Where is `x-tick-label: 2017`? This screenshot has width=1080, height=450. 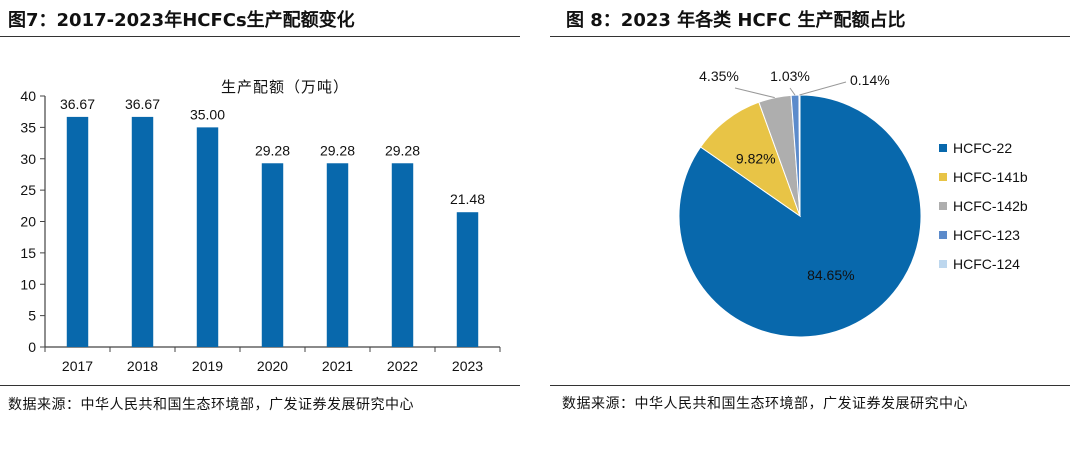 x-tick-label: 2017 is located at coordinates (77, 366).